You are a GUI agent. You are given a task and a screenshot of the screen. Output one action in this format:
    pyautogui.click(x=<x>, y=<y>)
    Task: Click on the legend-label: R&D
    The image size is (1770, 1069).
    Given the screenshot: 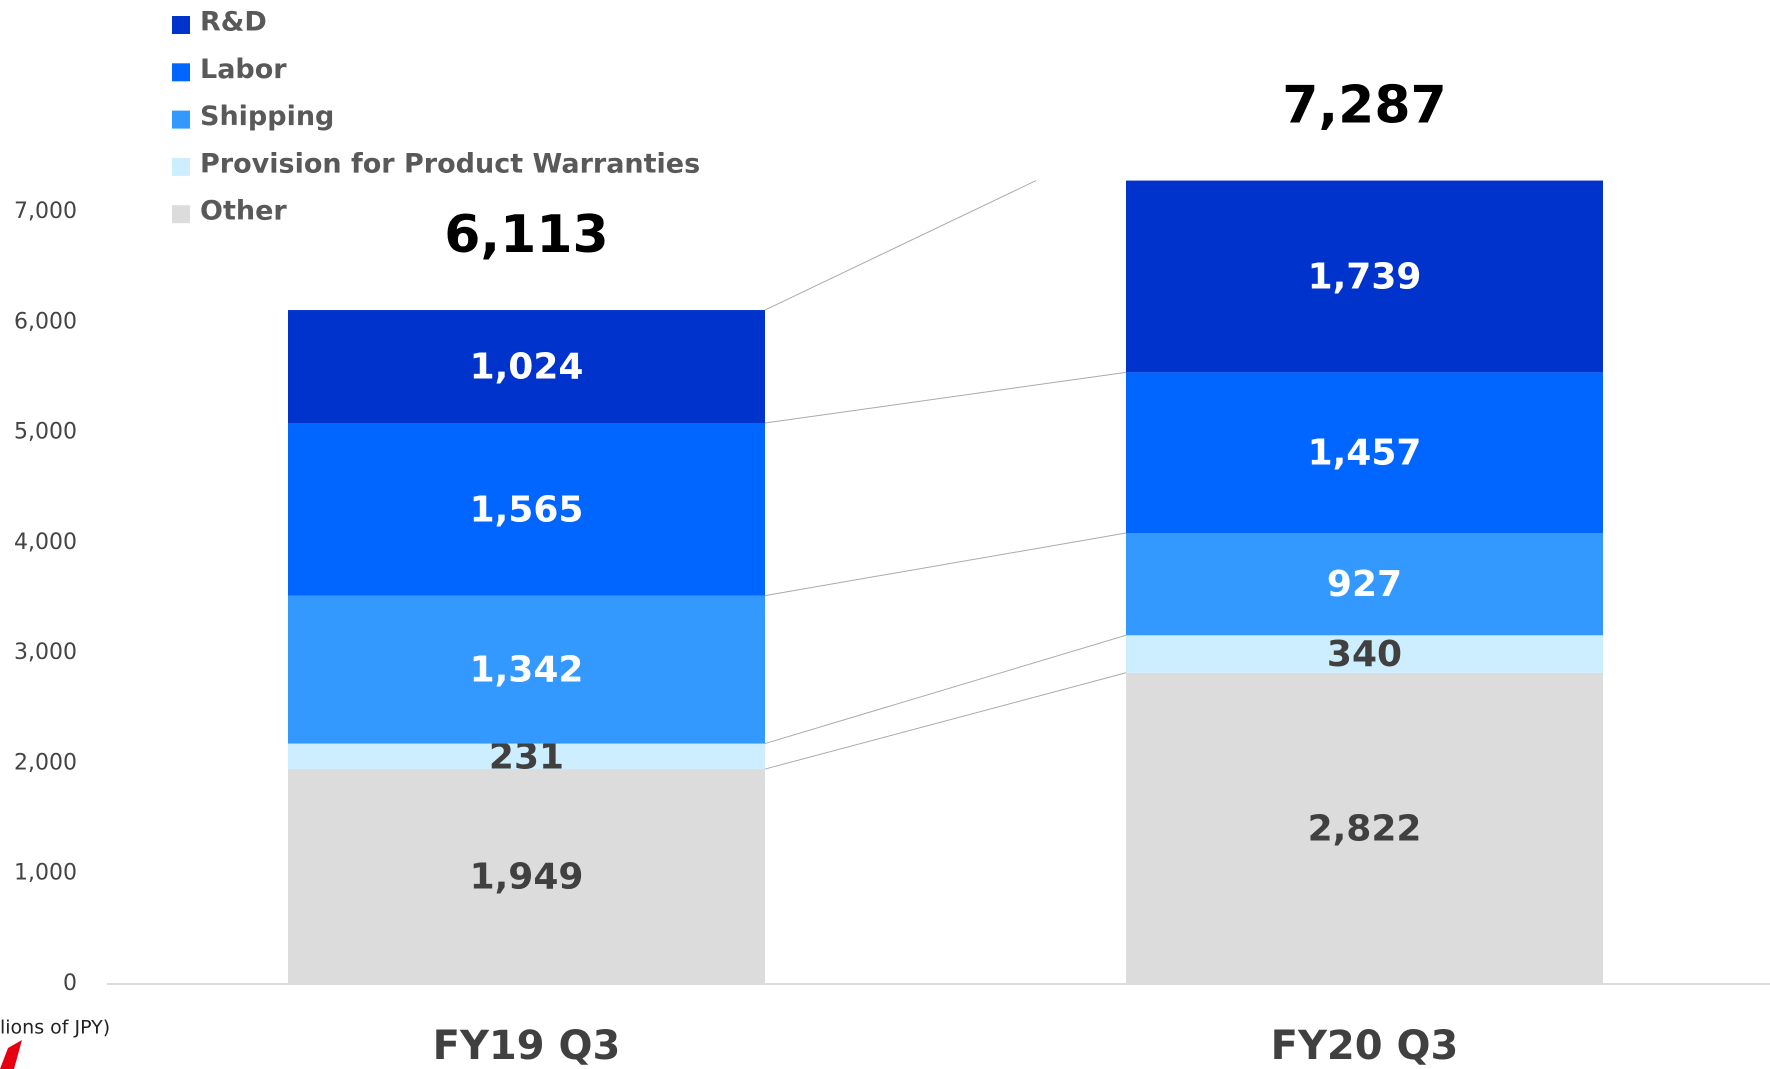 What is the action you would take?
    pyautogui.click(x=233, y=22)
    